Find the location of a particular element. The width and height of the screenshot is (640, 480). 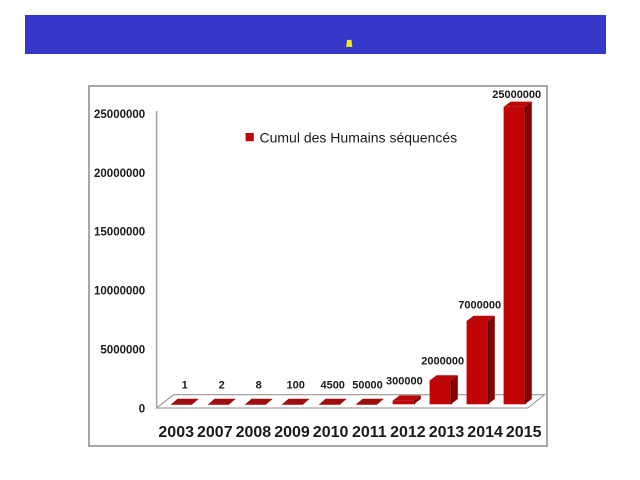

svg-text: 4500 is located at coordinates (332, 386).